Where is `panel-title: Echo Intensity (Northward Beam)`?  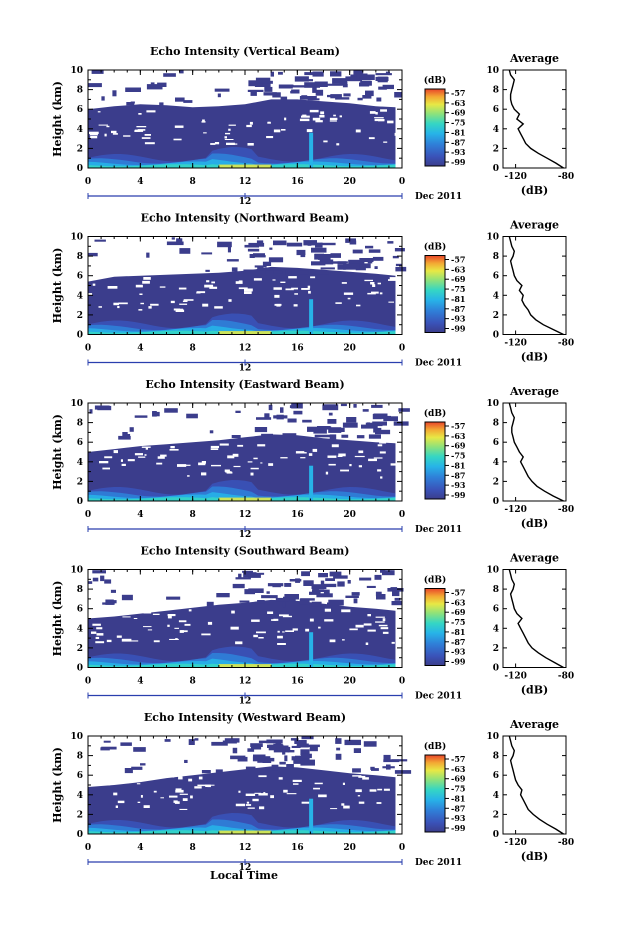
panel-title: Echo Intensity (Northward Beam) is located at coordinates (245, 218).